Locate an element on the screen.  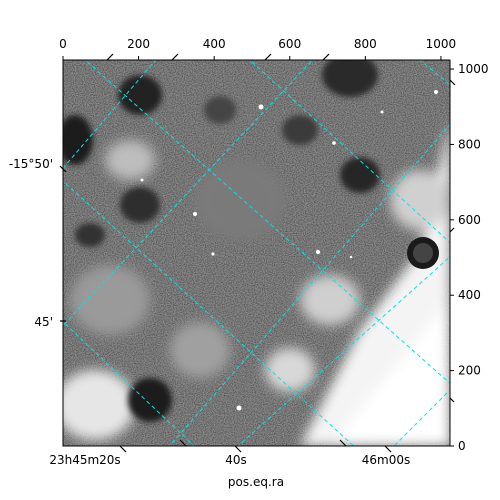
pixel-x-tick-label: 400 is located at coordinates (214, 44).